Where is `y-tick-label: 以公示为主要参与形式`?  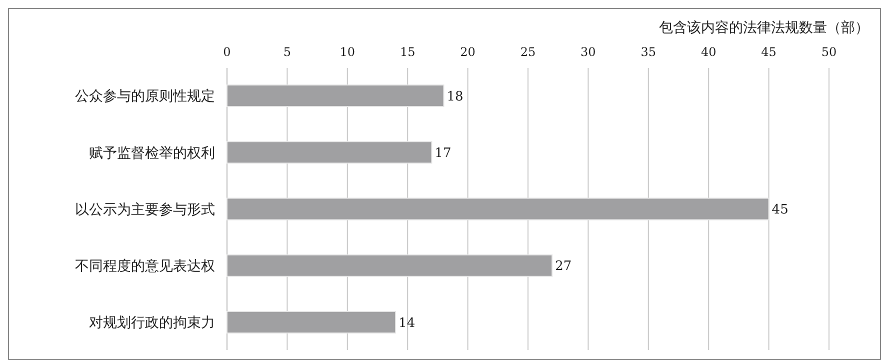
y-tick-label: 以公示为主要参与形式 is located at coordinates (145, 210).